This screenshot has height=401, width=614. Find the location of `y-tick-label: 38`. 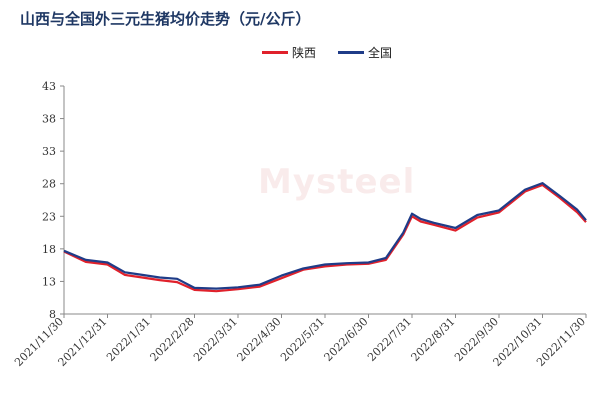

y-tick-label: 38 is located at coordinates (49, 119).